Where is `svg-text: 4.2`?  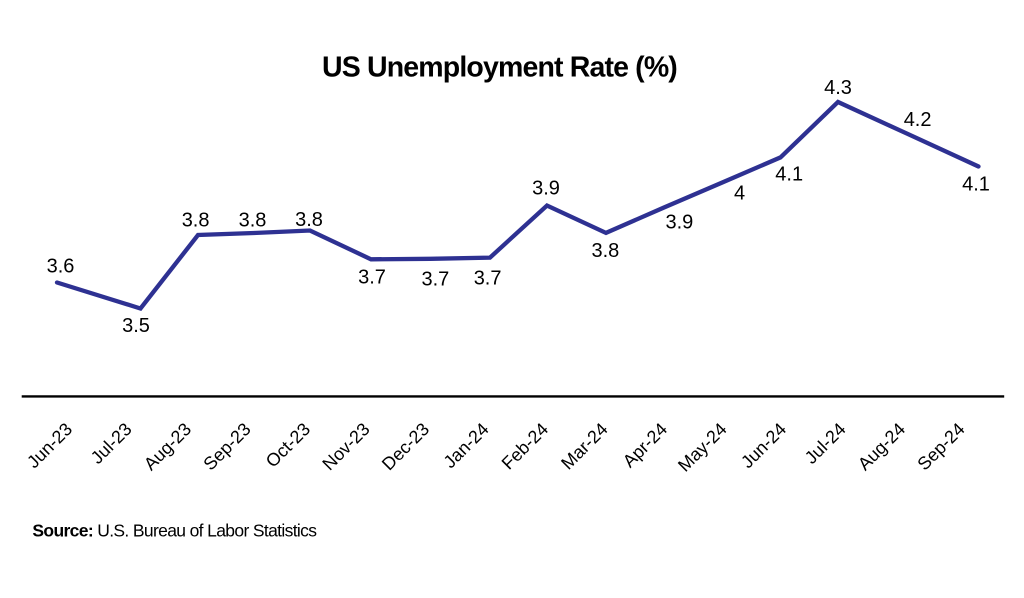 svg-text: 4.2 is located at coordinates (918, 120).